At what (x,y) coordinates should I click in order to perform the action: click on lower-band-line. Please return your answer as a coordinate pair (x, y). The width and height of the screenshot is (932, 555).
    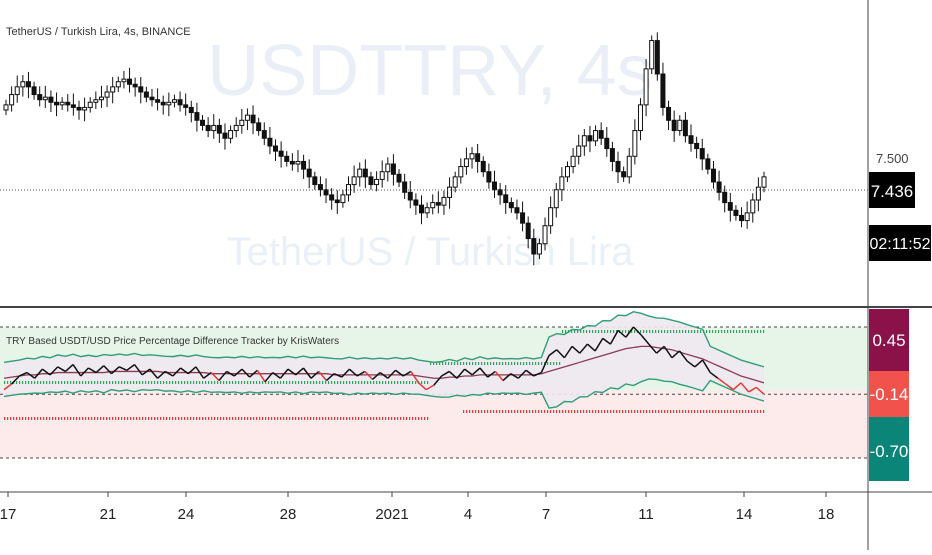
    Looking at the image, I should click on (384, 393).